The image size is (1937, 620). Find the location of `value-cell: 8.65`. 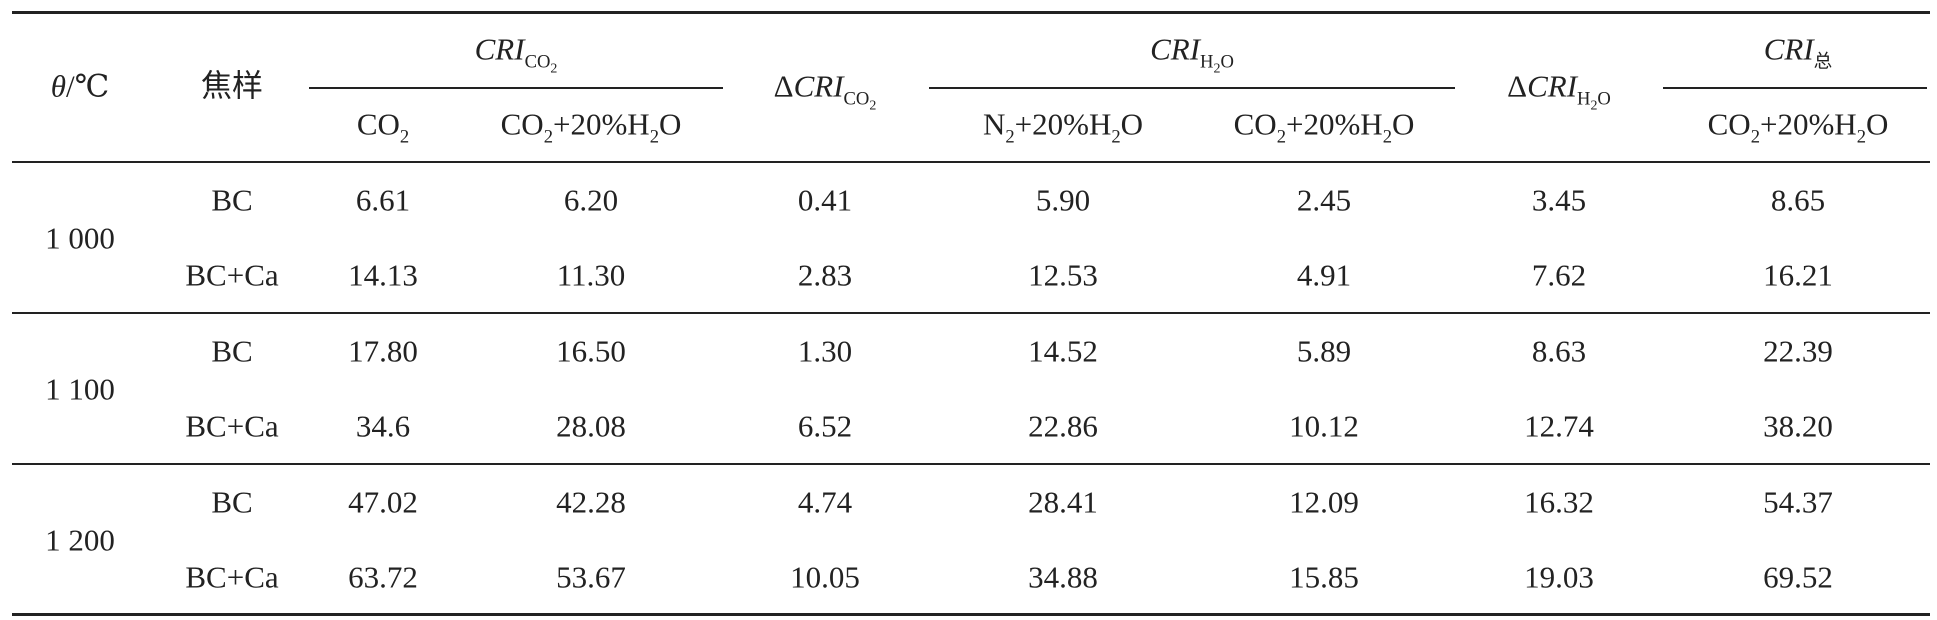

value-cell: 8.65 is located at coordinates (1798, 200).